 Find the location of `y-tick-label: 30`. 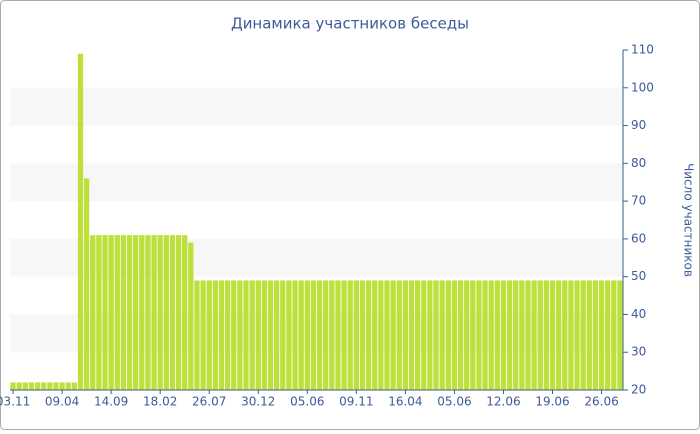

y-tick-label: 30 is located at coordinates (638, 352).